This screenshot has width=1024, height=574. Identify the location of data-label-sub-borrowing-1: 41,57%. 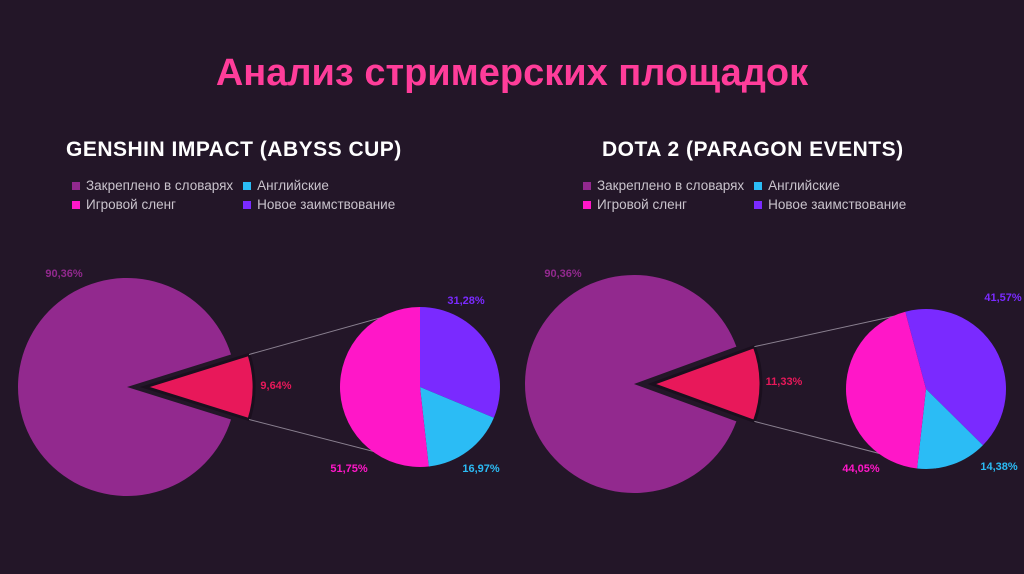
(1003, 298).